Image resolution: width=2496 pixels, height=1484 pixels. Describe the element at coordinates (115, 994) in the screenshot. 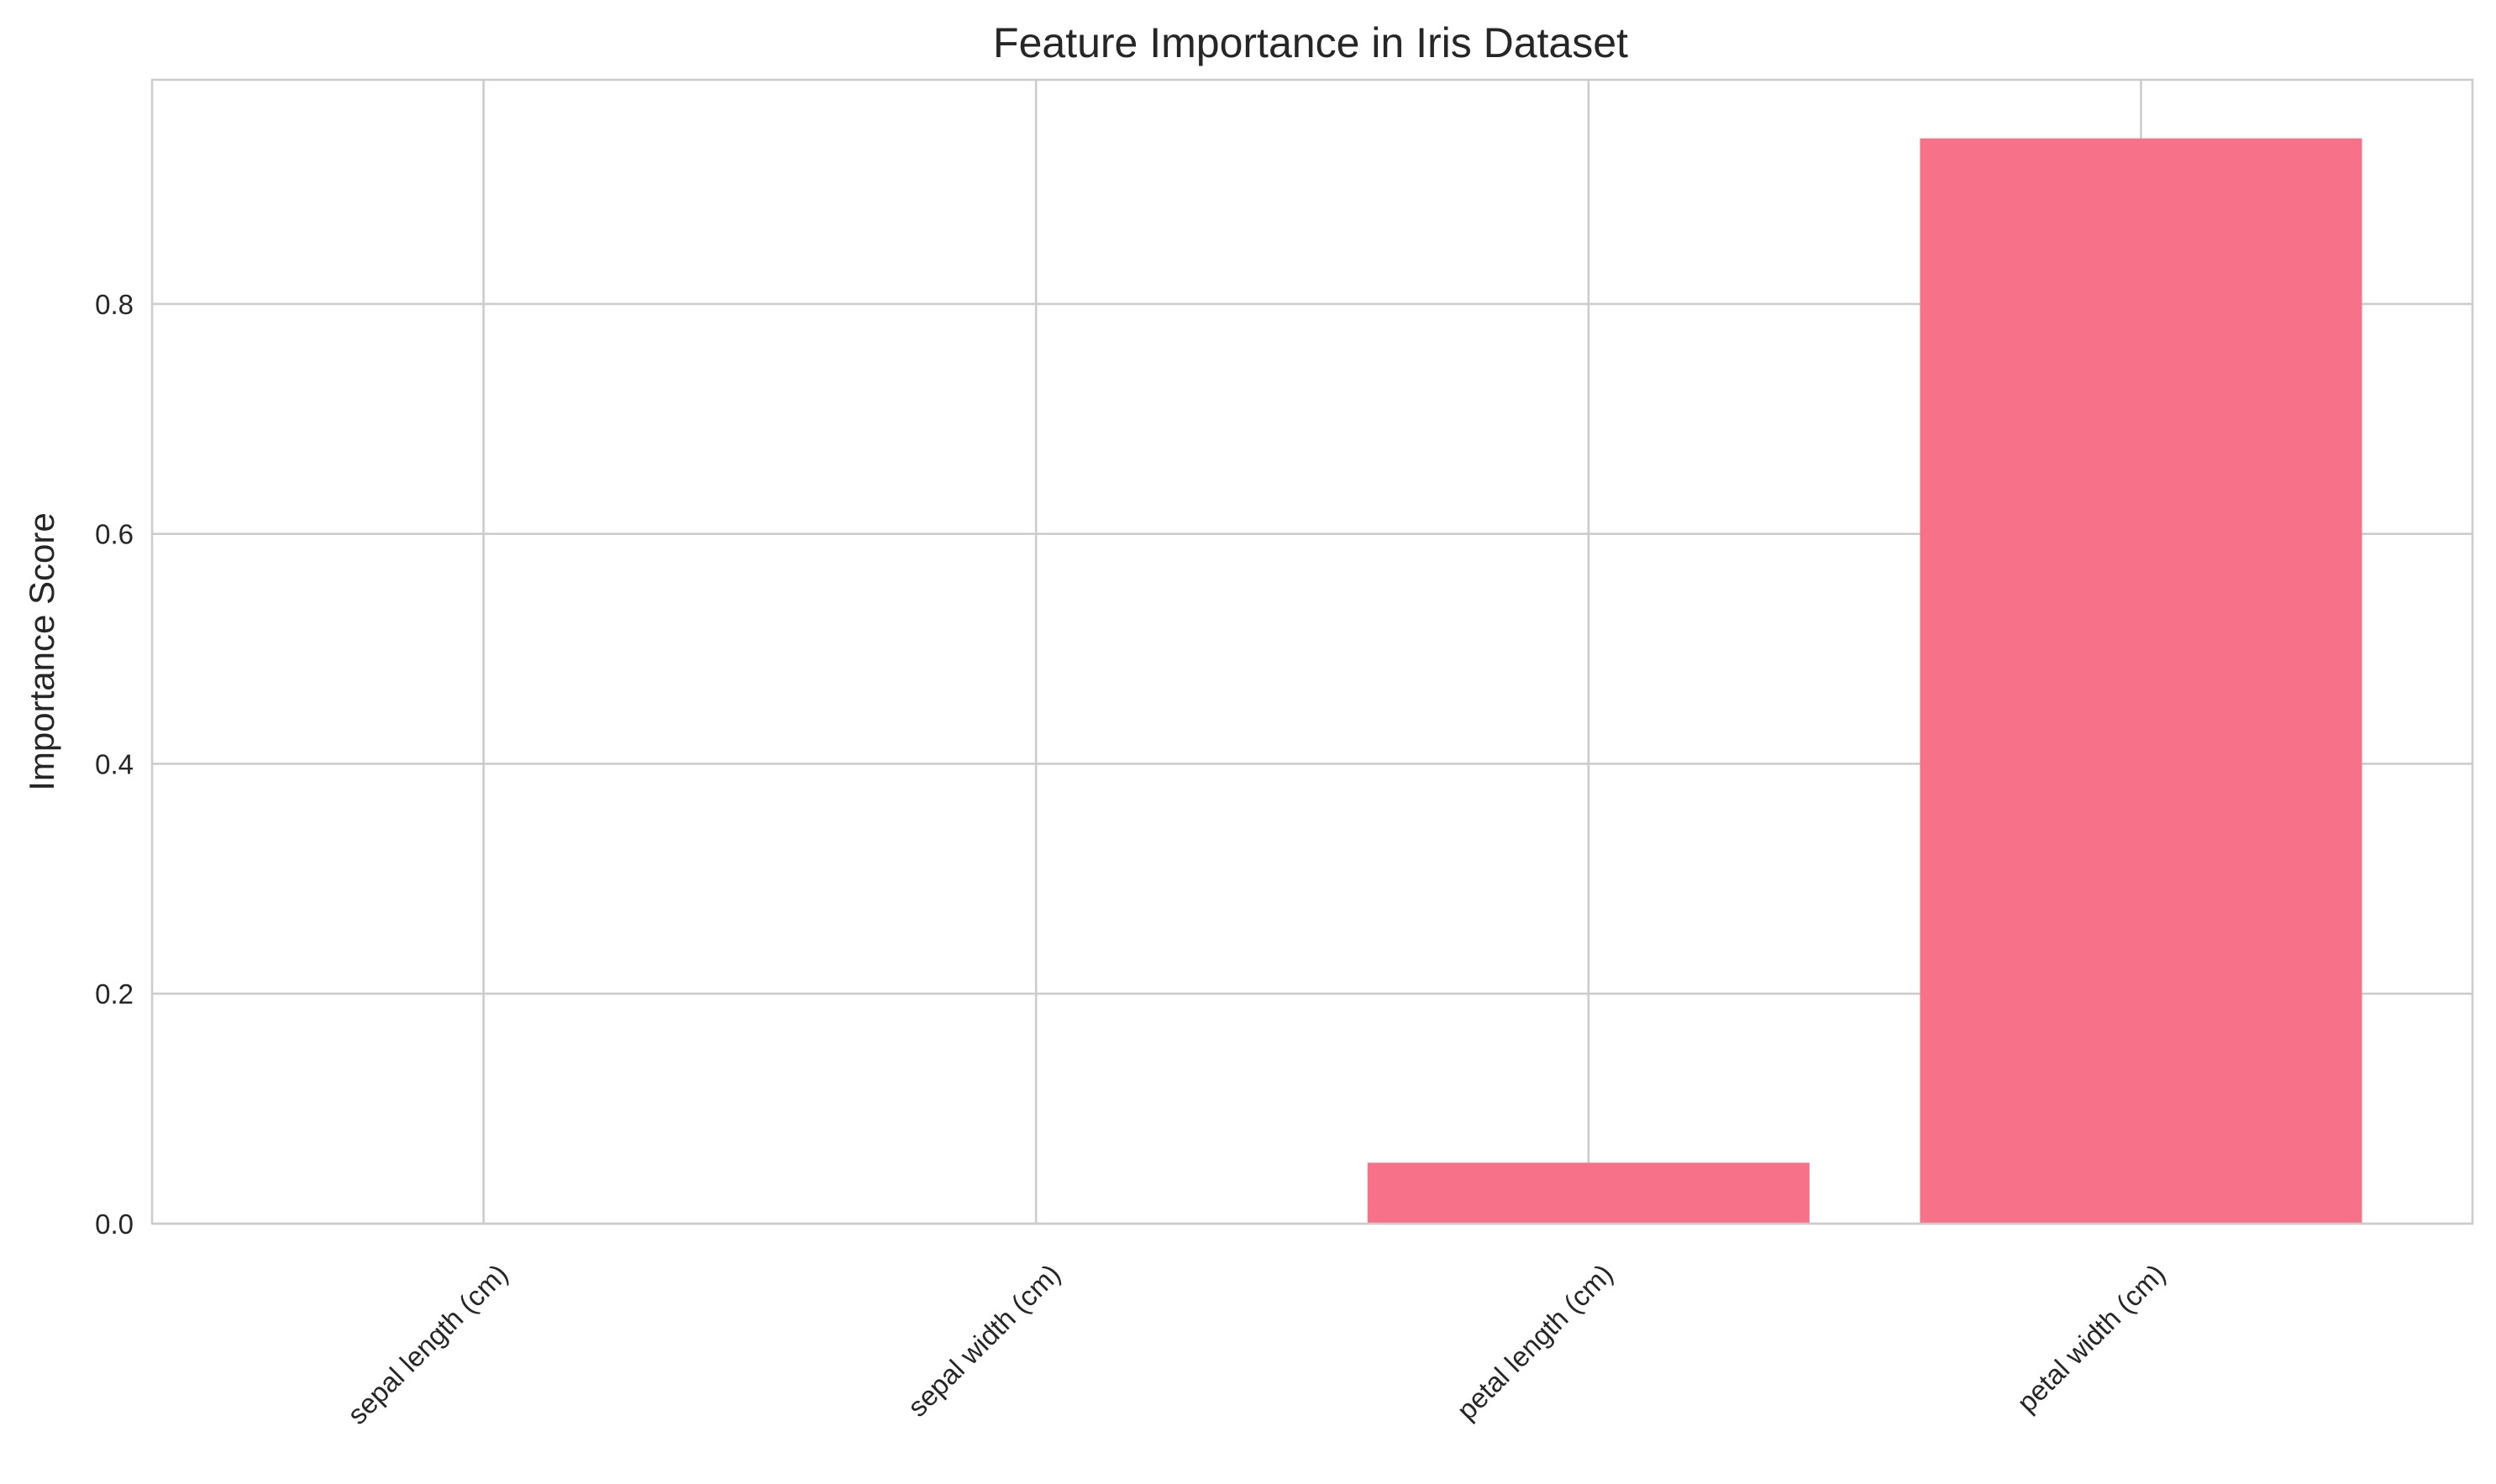

I see `y-tick-label: 0.2` at that location.